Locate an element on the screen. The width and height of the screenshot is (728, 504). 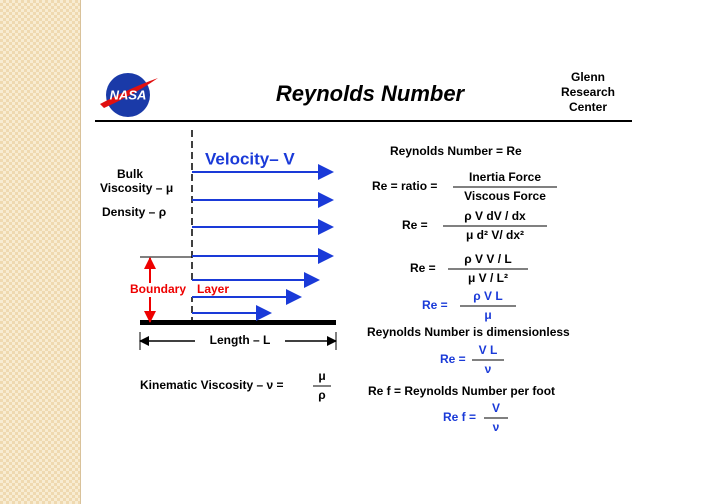
equation-den: μ V / L² is located at coordinates (488, 278).